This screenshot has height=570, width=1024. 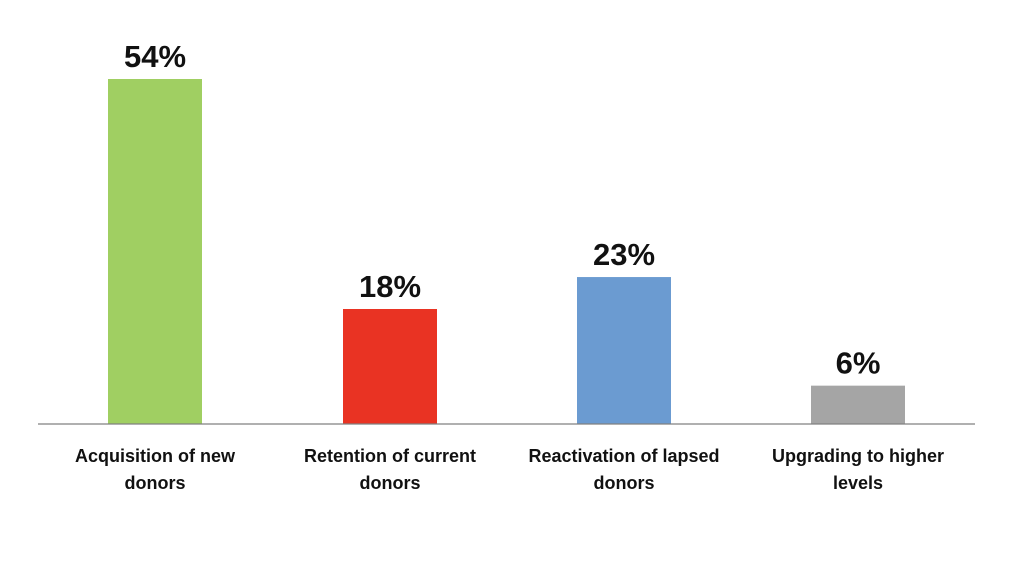 What do you see at coordinates (858, 363) in the screenshot?
I see `value-label-3: 6%` at bounding box center [858, 363].